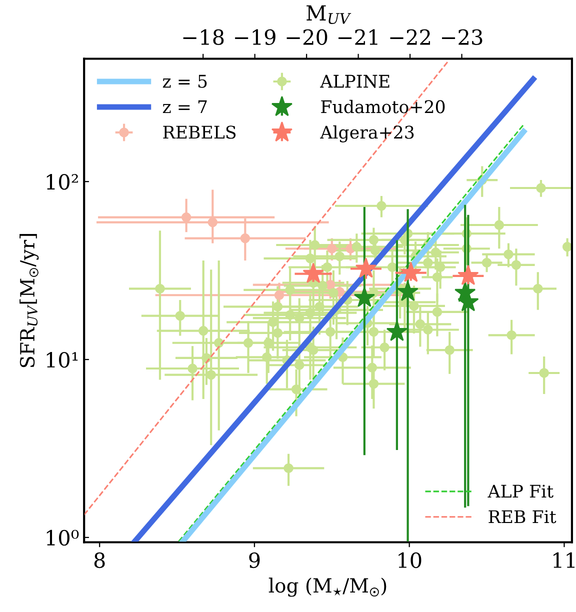 Image resolution: width=576 pixels, height=612 pixels. I want to click on x-tick-label: 8, so click(99, 560).